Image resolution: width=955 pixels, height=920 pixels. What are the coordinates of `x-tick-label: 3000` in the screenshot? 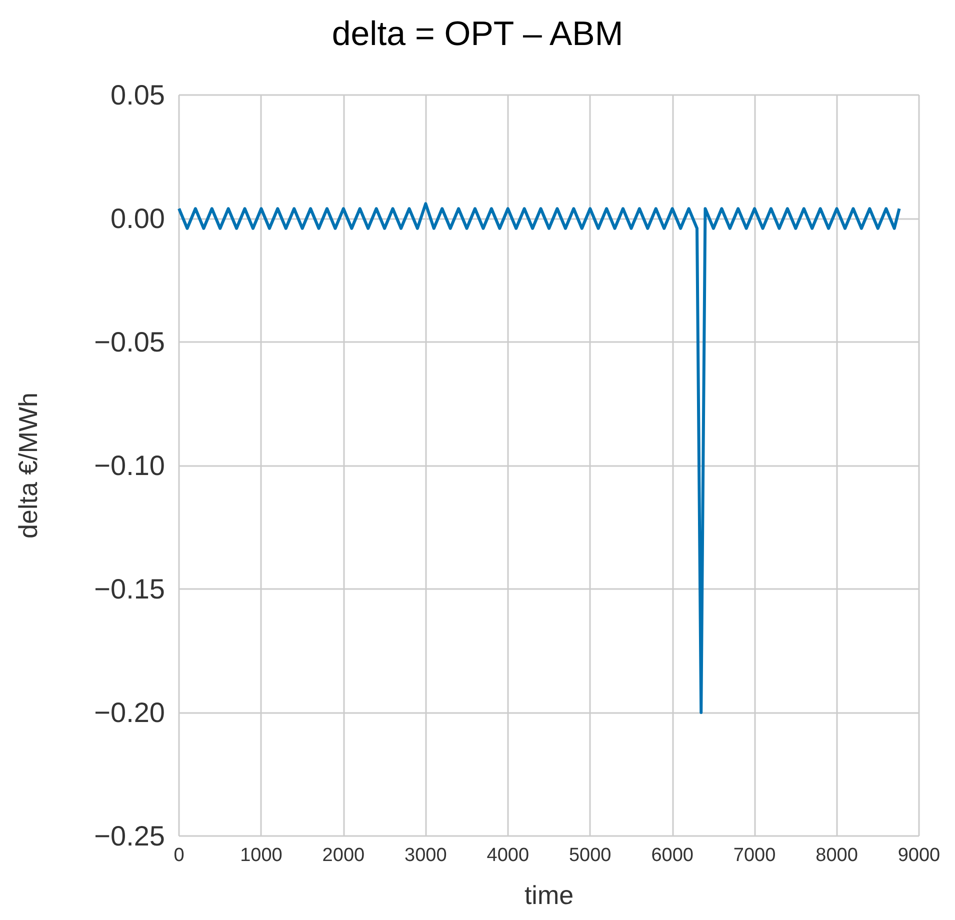 It's located at (425, 855).